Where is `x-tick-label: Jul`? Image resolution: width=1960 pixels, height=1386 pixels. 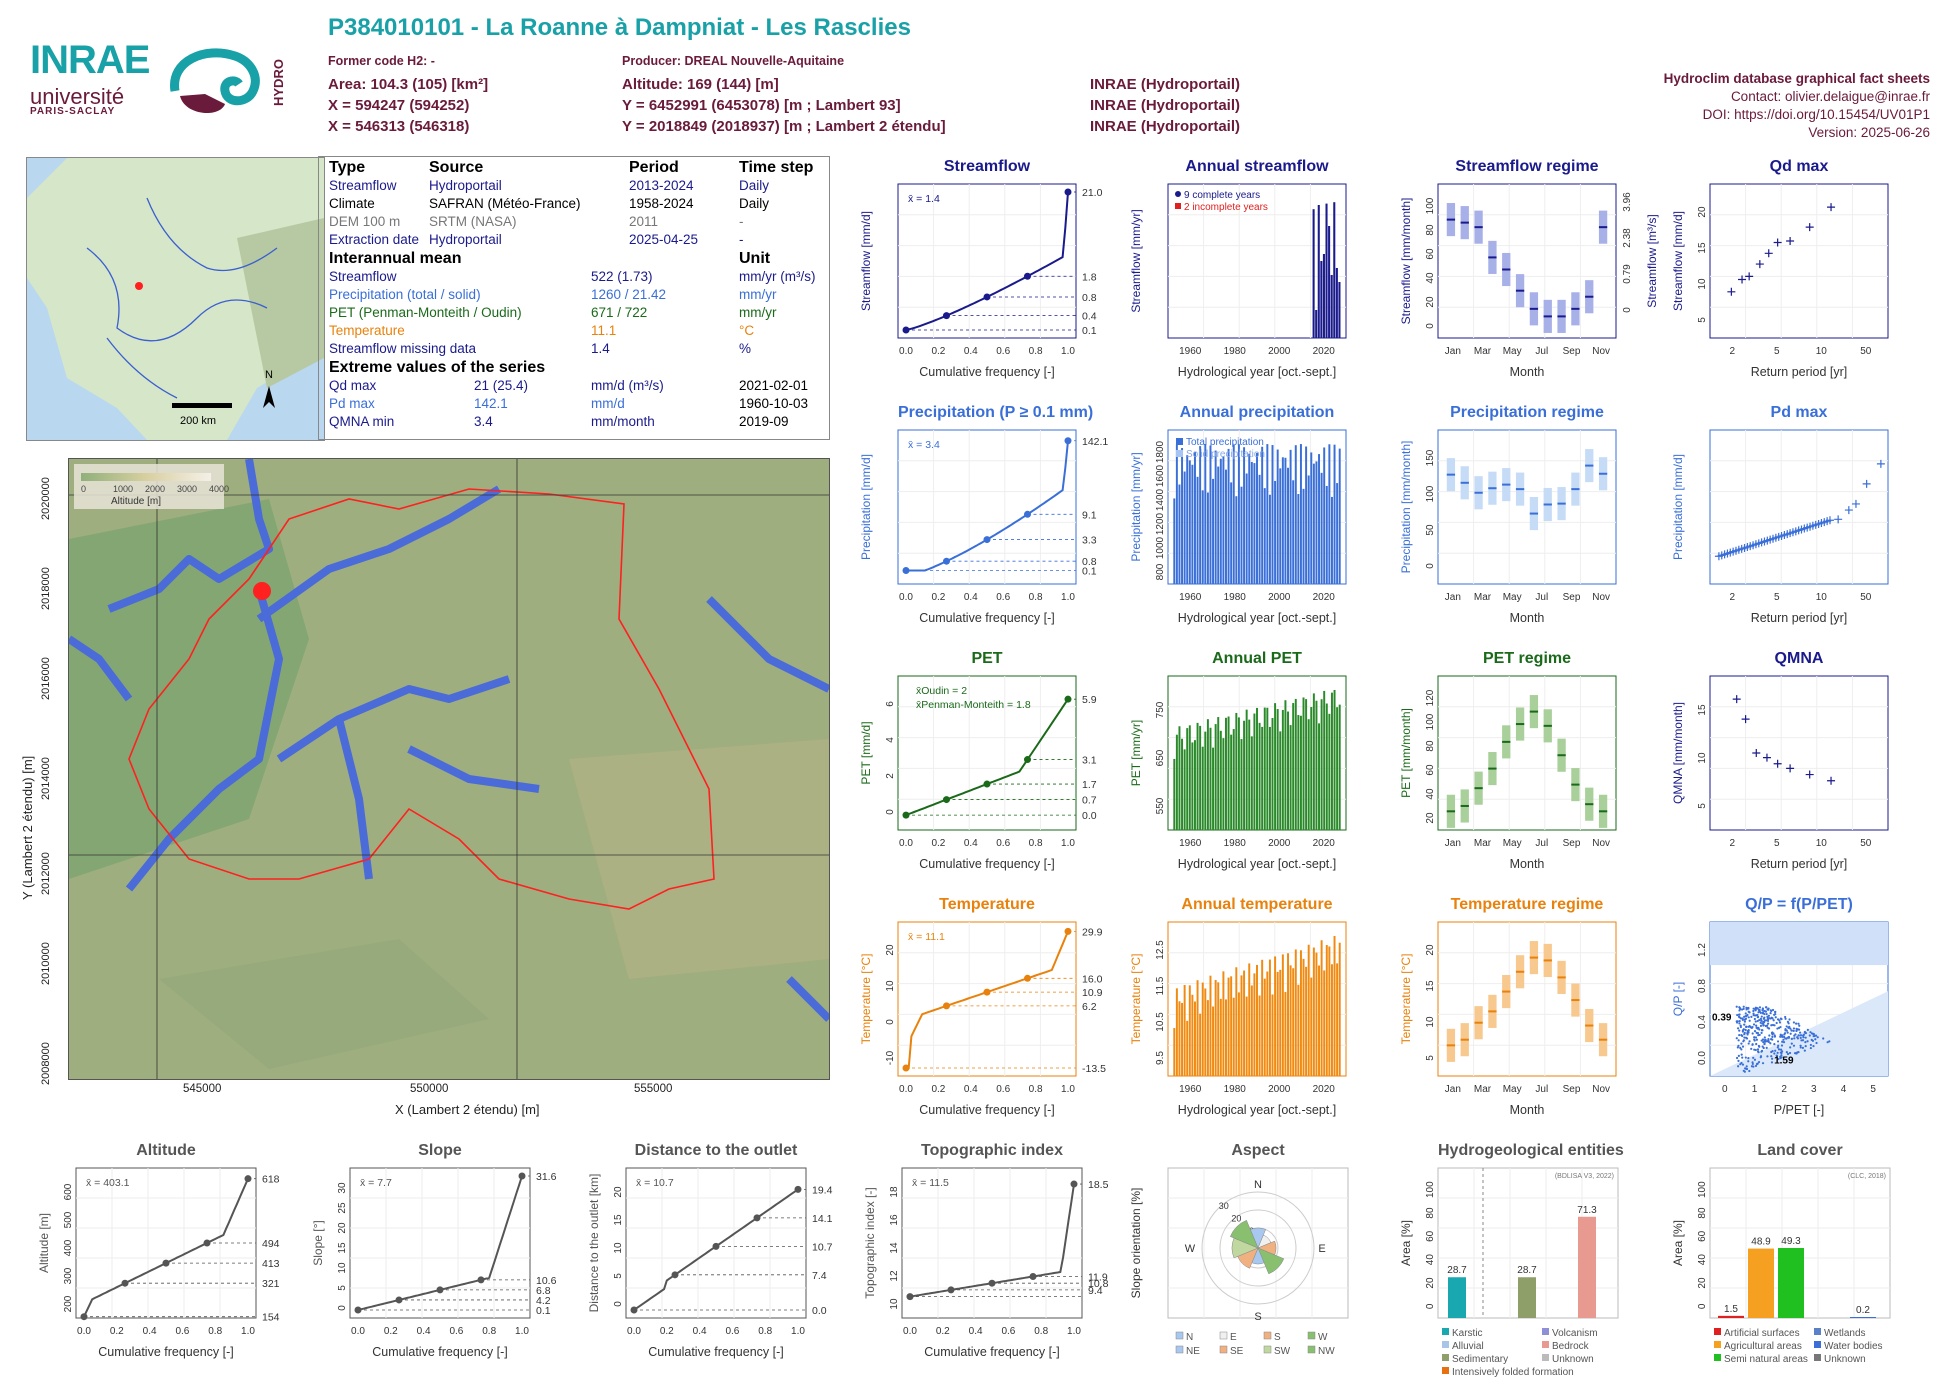
x-tick-label: Jul is located at coordinates (1541, 843).